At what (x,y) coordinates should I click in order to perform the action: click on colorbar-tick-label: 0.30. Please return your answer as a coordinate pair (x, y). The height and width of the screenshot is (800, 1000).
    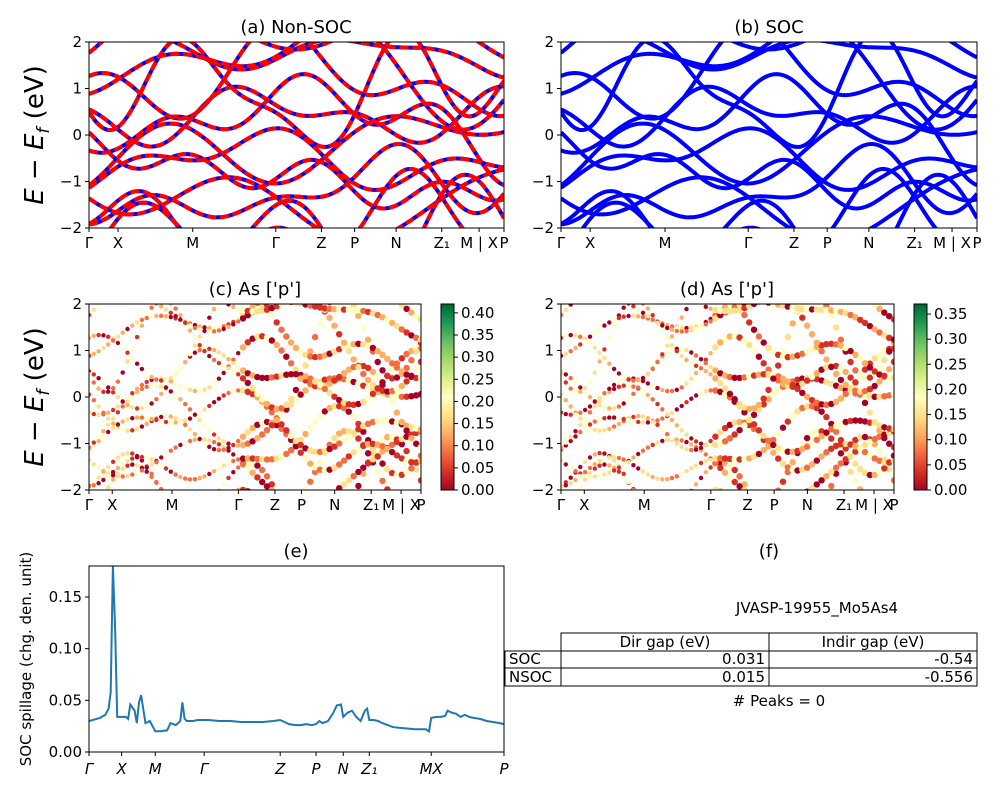
    Looking at the image, I should click on (950, 339).